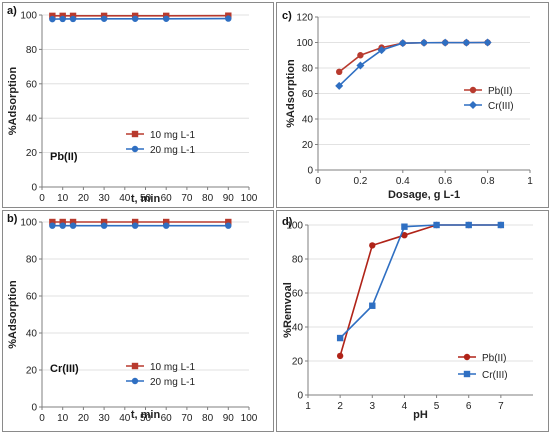  I want to click on x-tick-label: 60, so click(167, 418).